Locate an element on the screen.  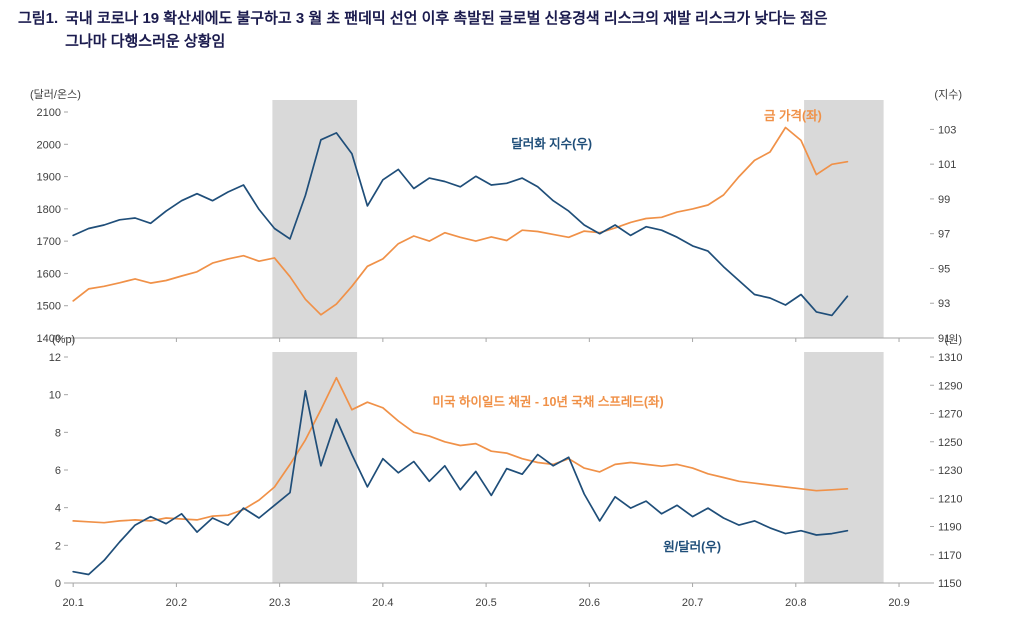
x-tick-label: 20.5 is located at coordinates (485, 603).